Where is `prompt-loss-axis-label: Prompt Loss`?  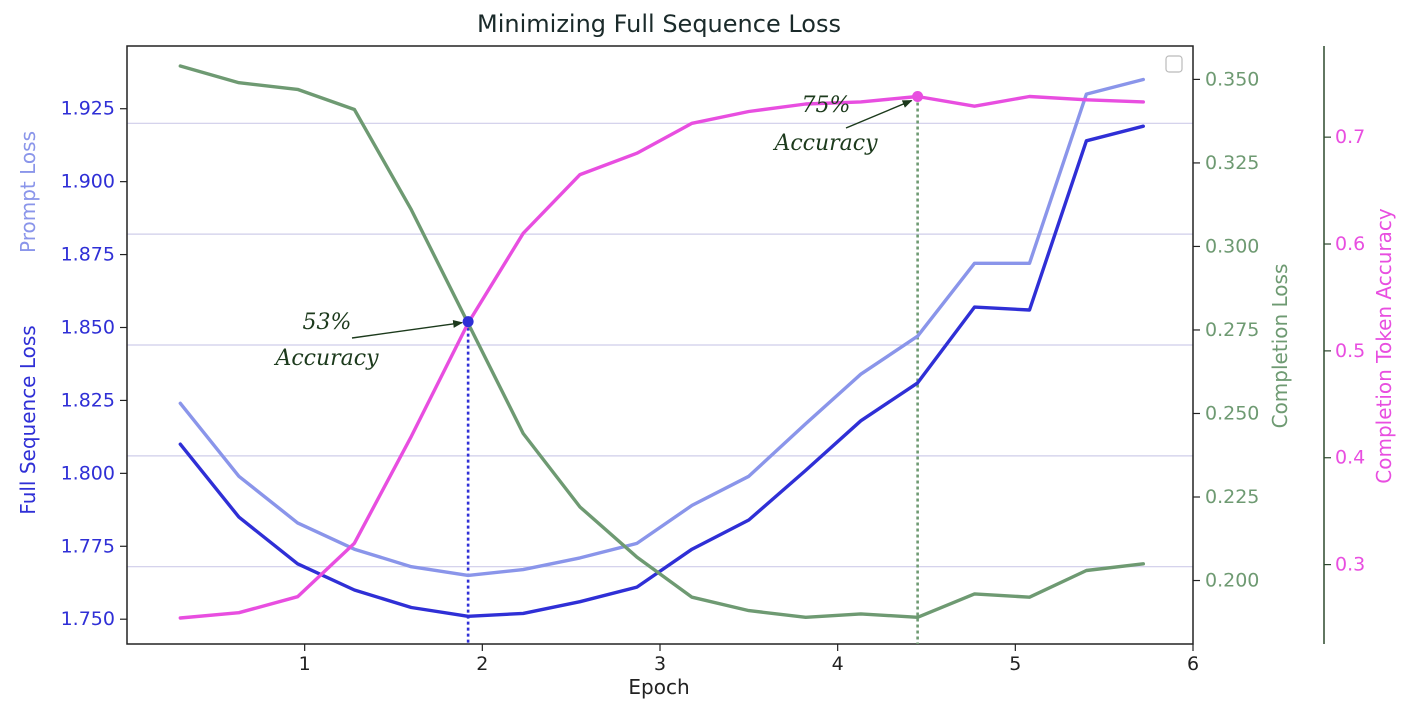
prompt-loss-axis-label: Prompt Loss is located at coordinates (28, 192).